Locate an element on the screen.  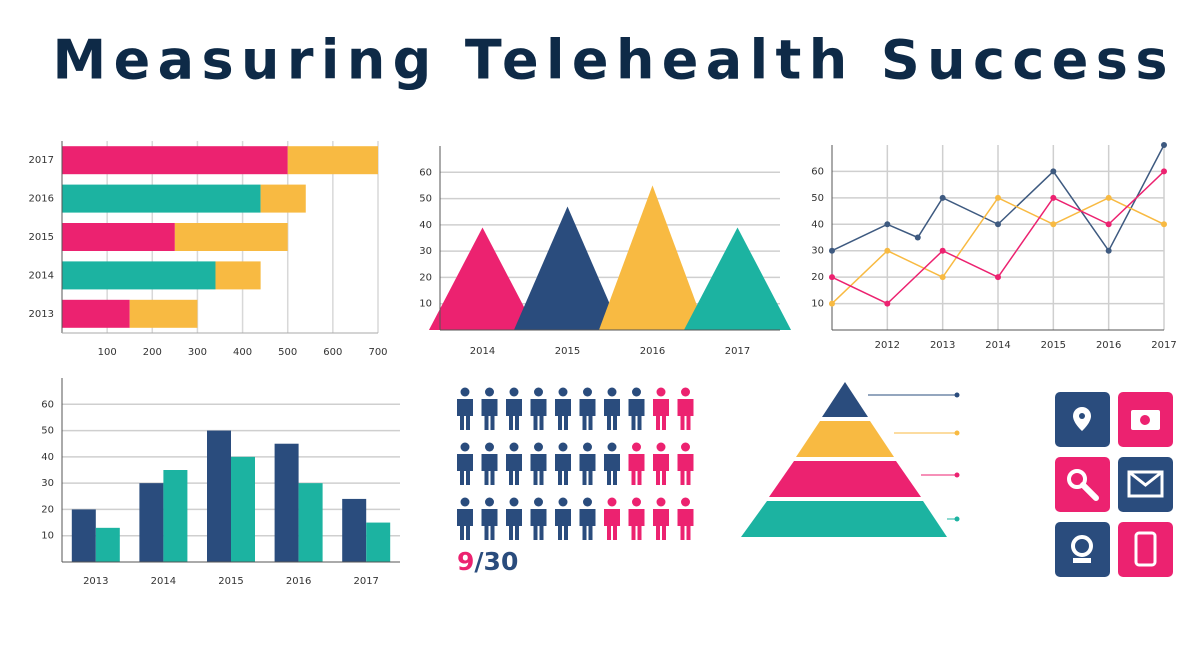
y-tick-label: 2013 is located at coordinates (41, 314).